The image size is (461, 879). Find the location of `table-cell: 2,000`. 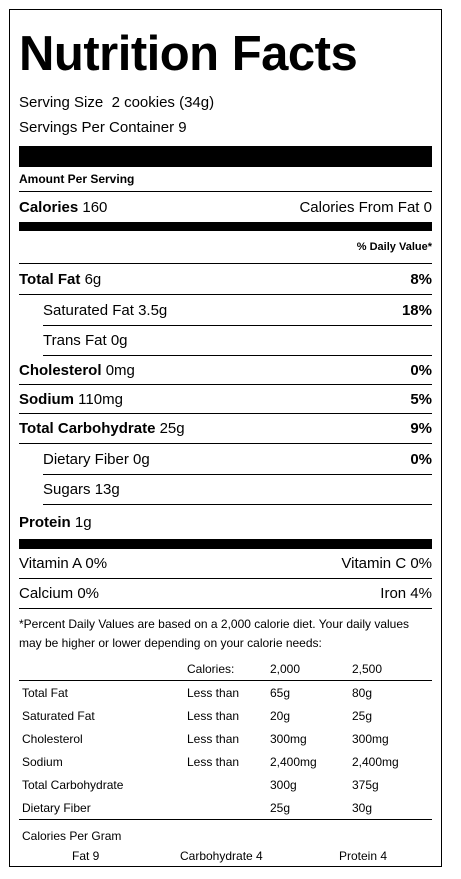

table-cell: 2,000 is located at coordinates (285, 668).